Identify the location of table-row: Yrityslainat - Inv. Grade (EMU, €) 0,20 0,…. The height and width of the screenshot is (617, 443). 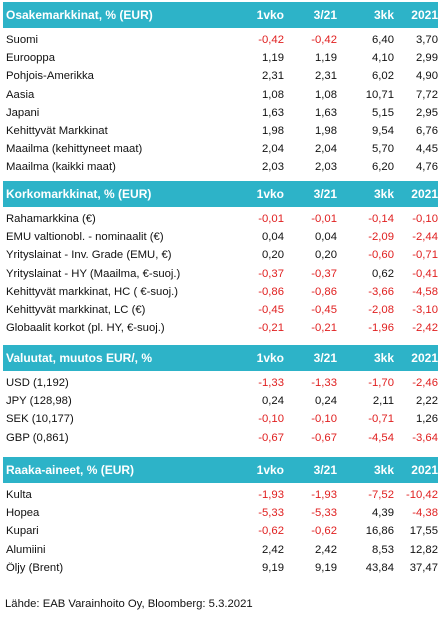
(220, 255).